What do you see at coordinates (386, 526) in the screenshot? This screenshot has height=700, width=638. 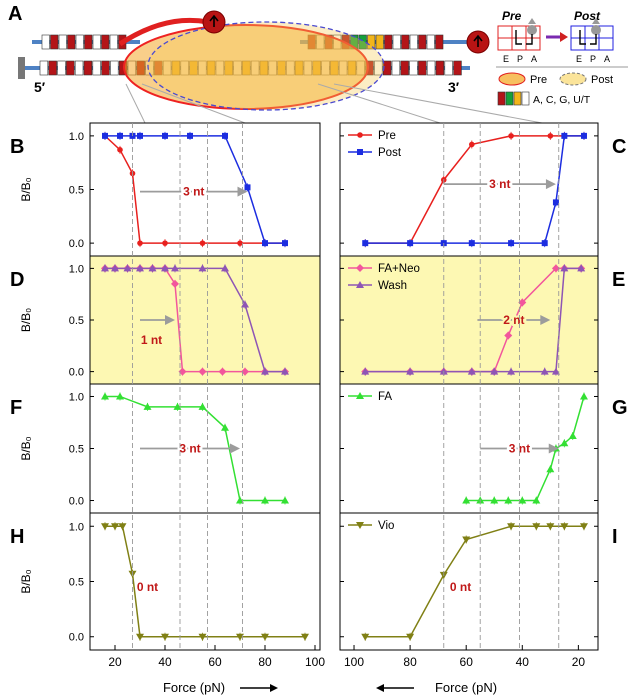 I see `legend-label: Vio` at bounding box center [386, 526].